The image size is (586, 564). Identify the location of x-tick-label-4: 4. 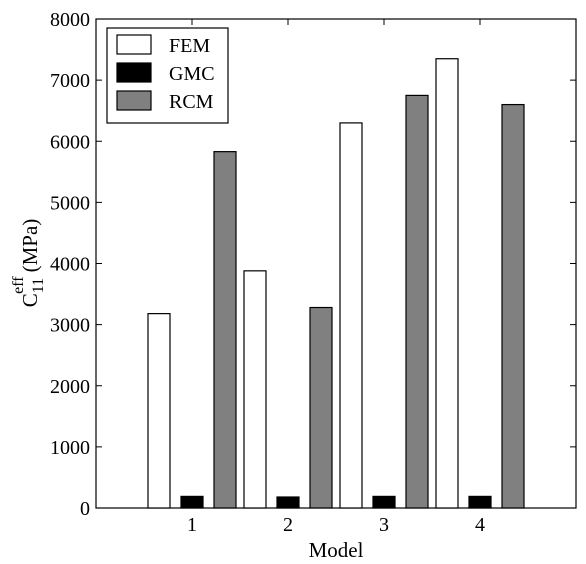
(480, 525).